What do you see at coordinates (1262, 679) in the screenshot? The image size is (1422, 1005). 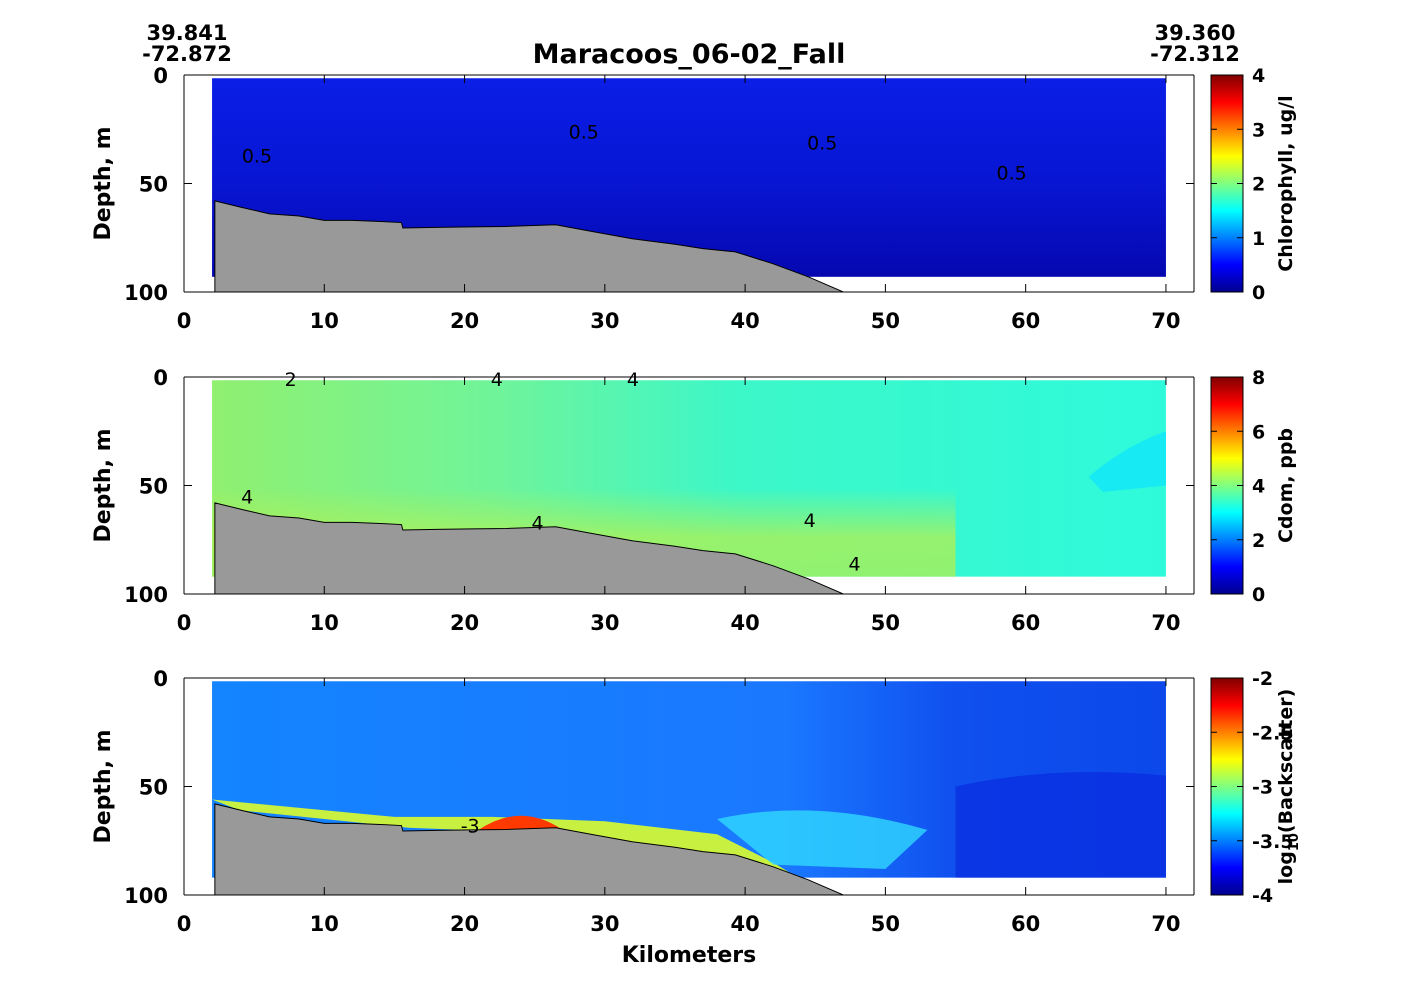 I see `colorbar-tick-label: -2` at bounding box center [1262, 679].